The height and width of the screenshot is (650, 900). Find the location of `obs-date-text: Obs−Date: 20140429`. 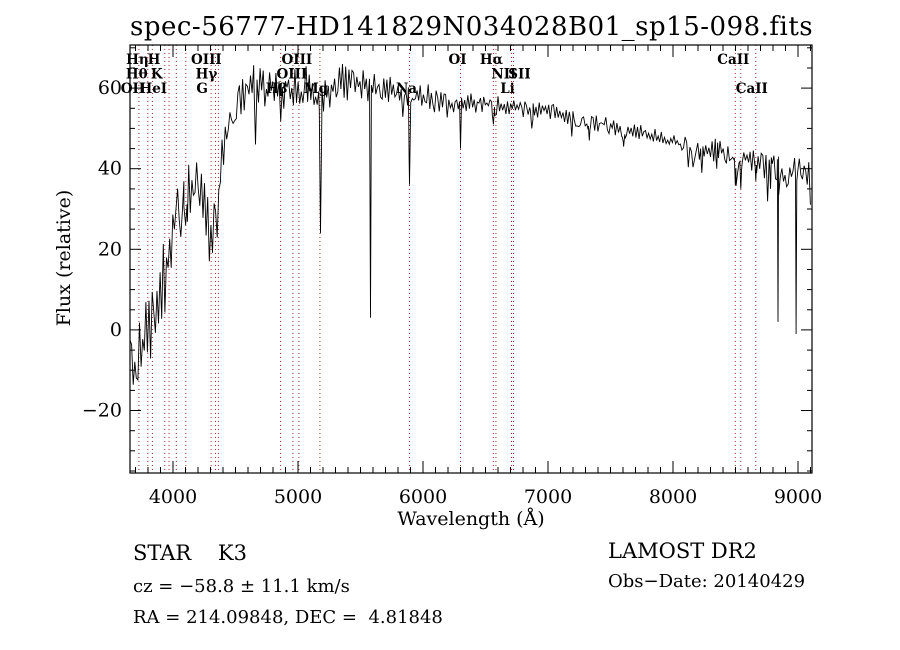

obs-date-text: Obs−Date: 20140429 is located at coordinates (707, 581).